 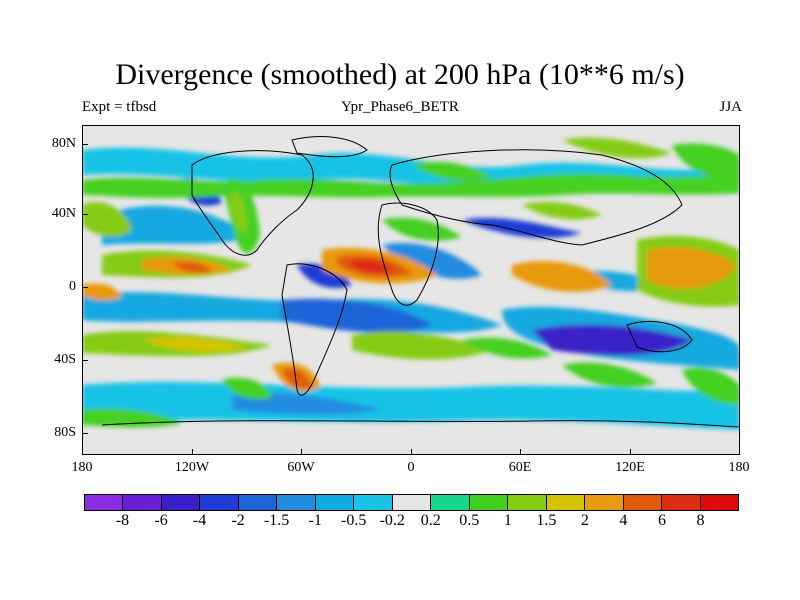 What do you see at coordinates (623, 520) in the screenshot?
I see `colorbar-level-label: 4` at bounding box center [623, 520].